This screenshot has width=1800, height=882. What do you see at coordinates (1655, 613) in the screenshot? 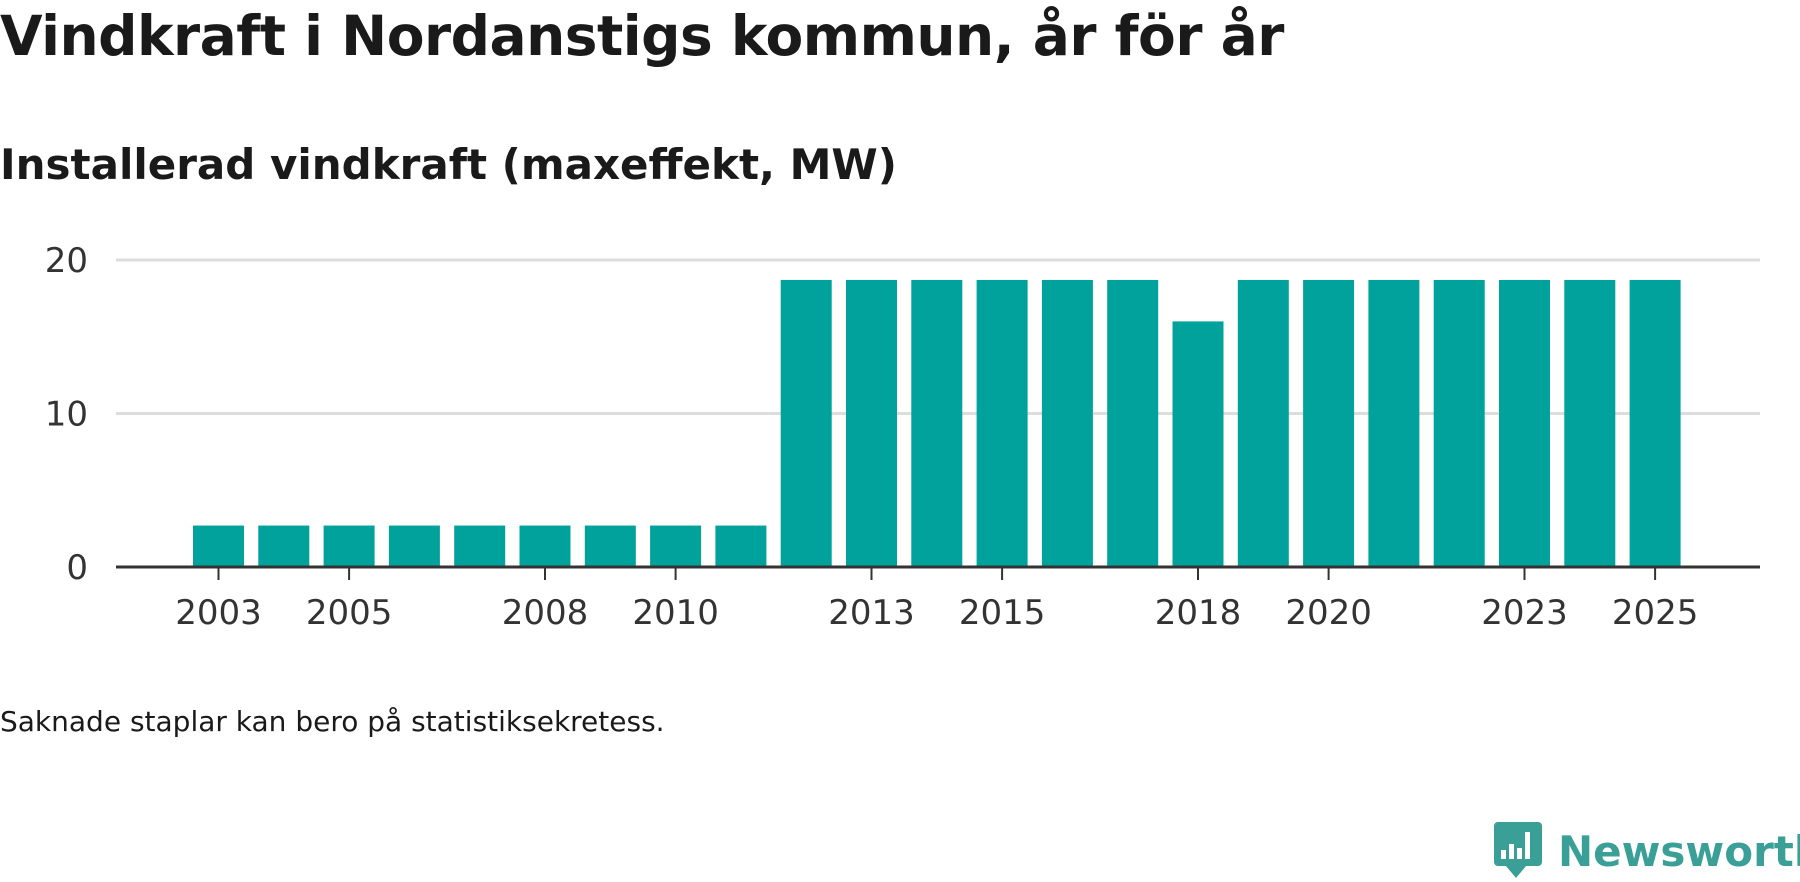
I see `x-tick-label: 2025` at bounding box center [1655, 613].